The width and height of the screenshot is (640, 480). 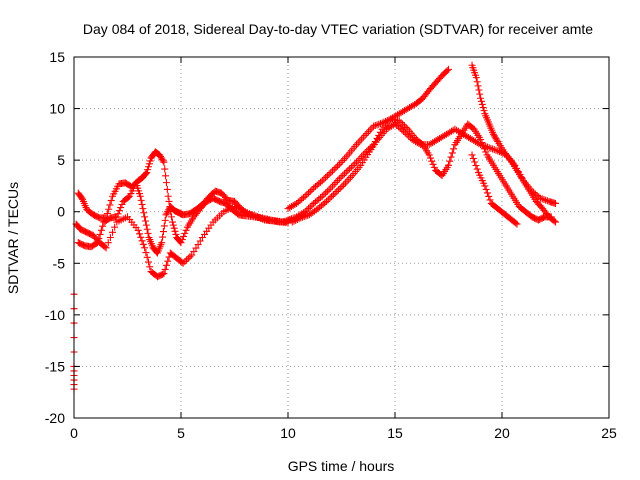 What do you see at coordinates (13, 238) in the screenshot?
I see `y-axis-label: SDTVAR / TECUs` at bounding box center [13, 238].